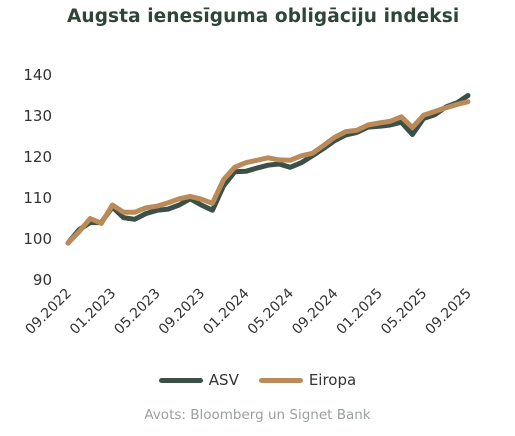 The width and height of the screenshot is (515, 436). Describe the element at coordinates (37, 239) in the screenshot. I see `y-tick-label: 100` at that location.